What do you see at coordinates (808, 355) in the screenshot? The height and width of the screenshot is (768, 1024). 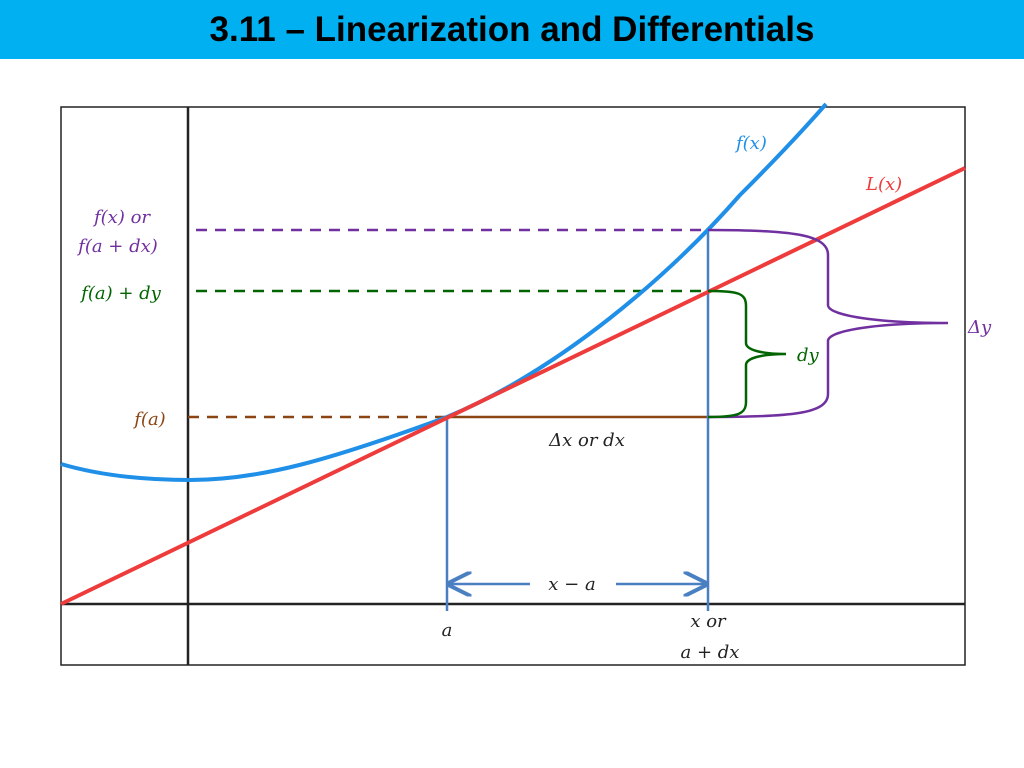 I see `label-dy: dy` at bounding box center [808, 355].